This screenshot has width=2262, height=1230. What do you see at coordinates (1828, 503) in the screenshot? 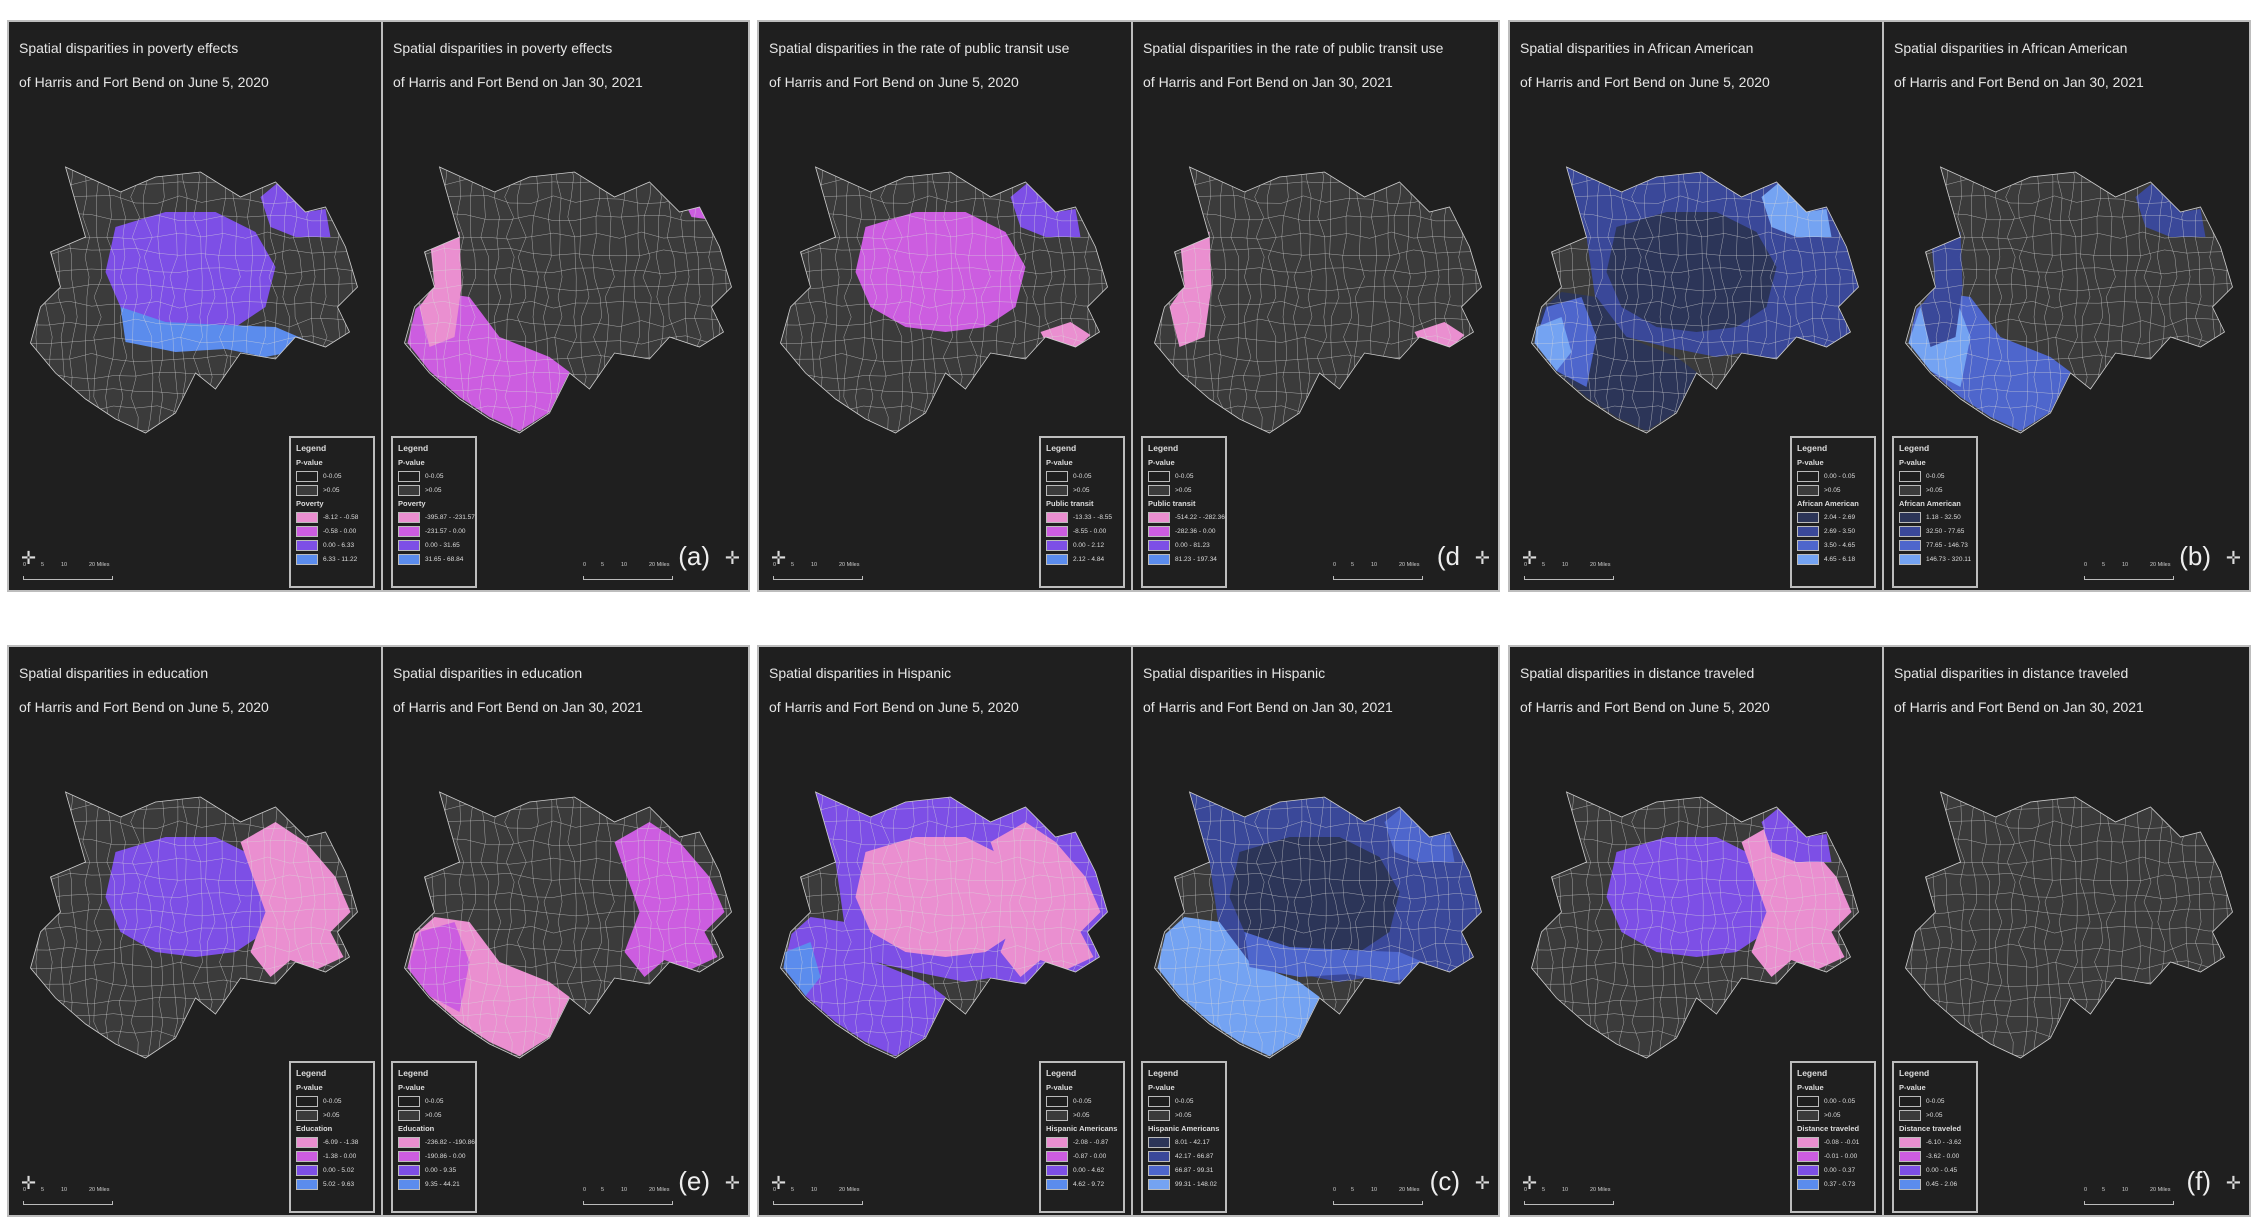
I see `variable-label: African American` at bounding box center [1828, 503].